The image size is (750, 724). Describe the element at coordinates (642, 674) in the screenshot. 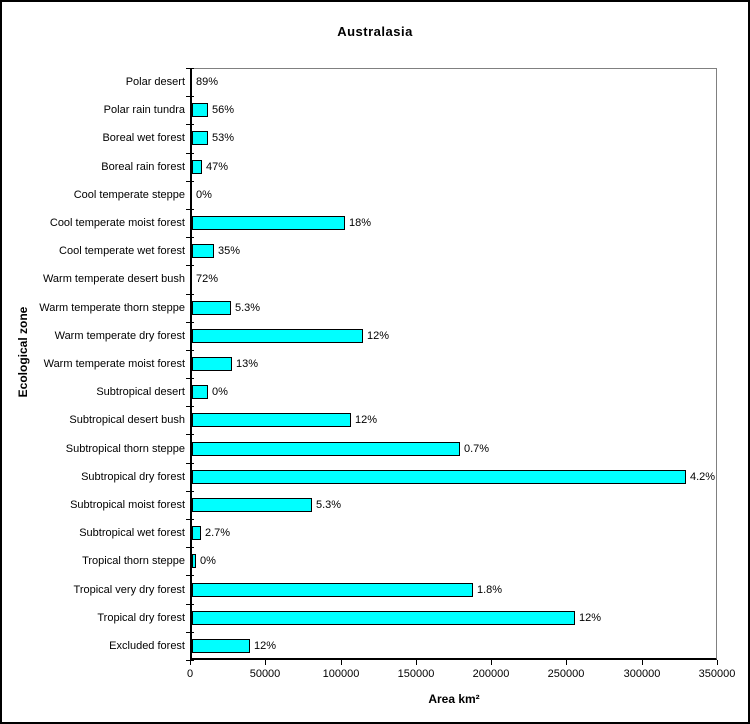

I see `x-axis-tick-label: 300000` at that location.